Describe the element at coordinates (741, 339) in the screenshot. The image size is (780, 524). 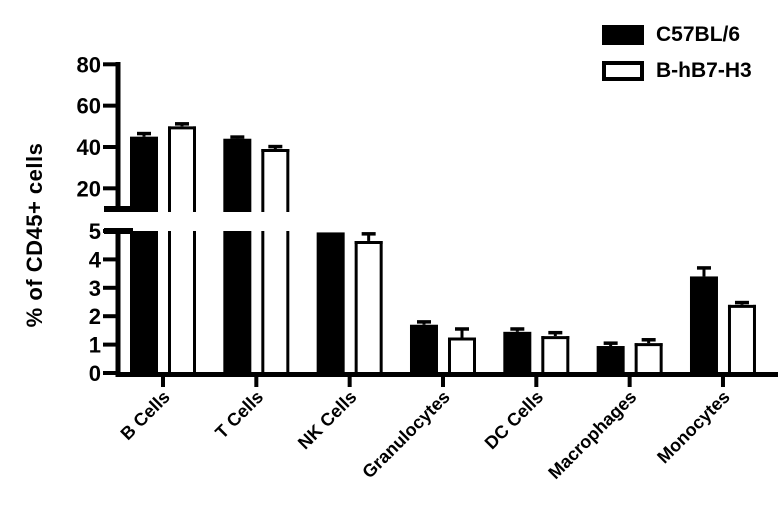
I see `bar-monocytes-series2` at that location.